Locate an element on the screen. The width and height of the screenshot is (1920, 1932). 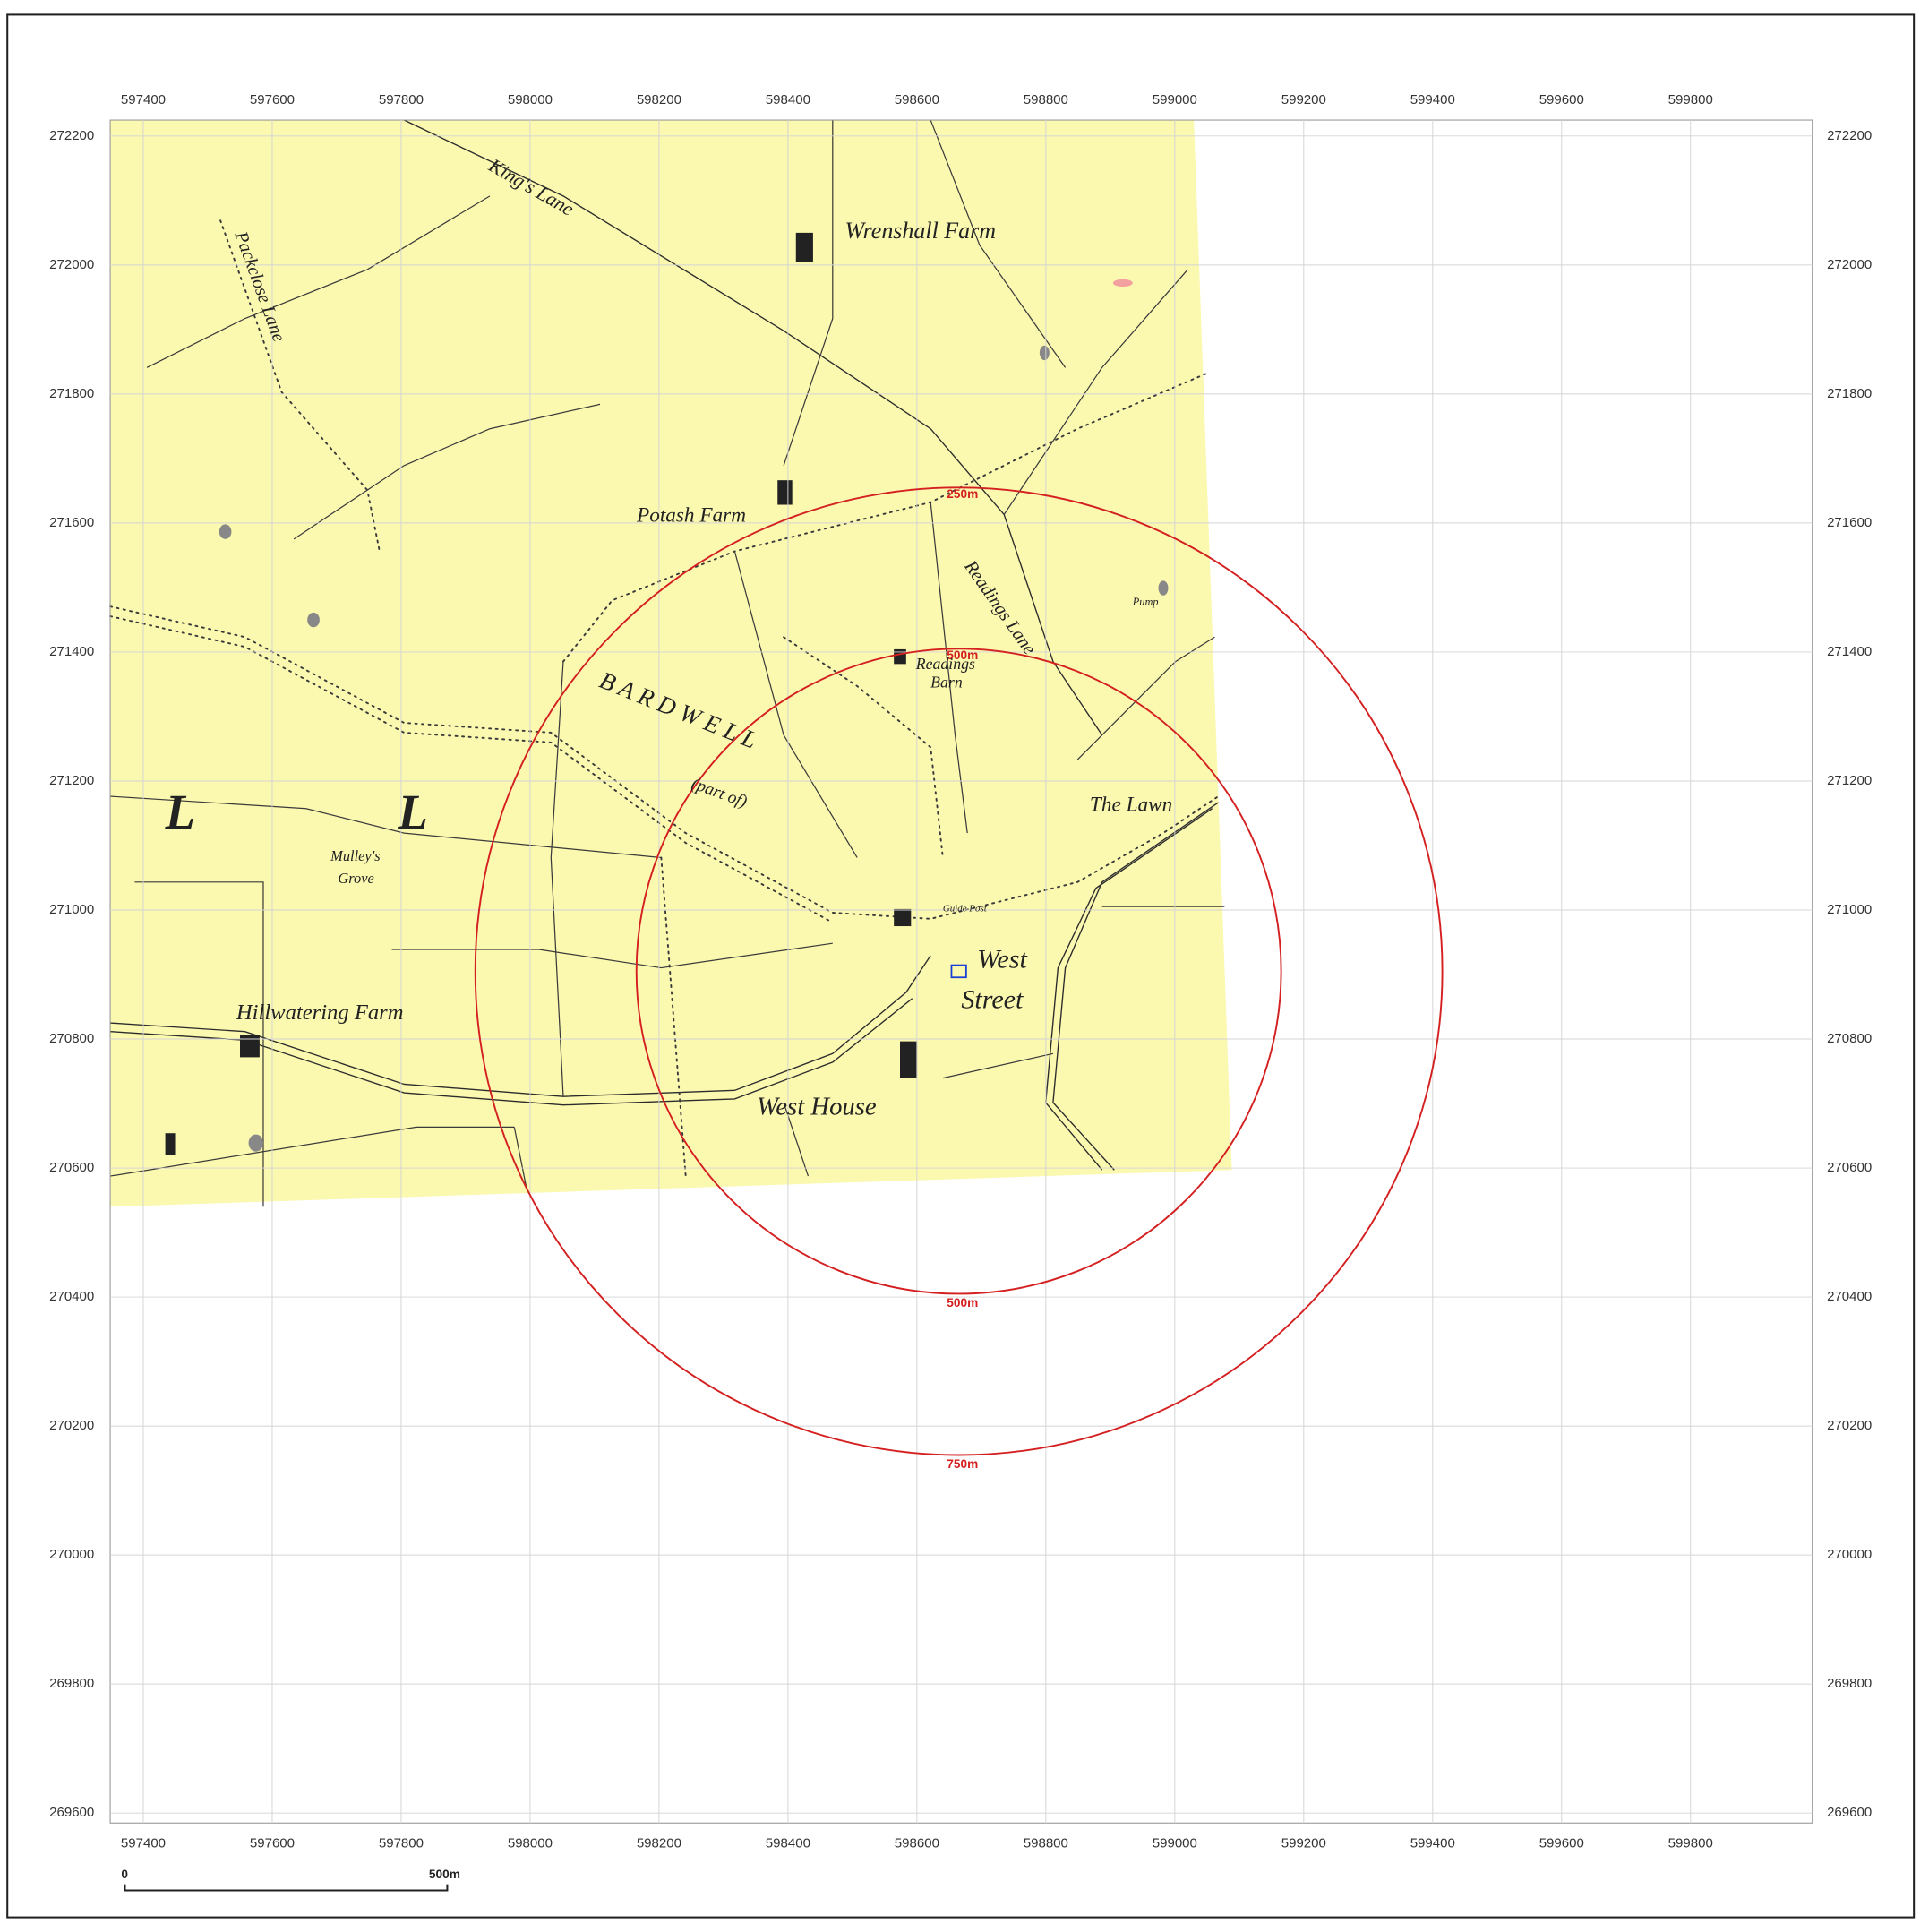
mark is located at coordinates (1122, 283).